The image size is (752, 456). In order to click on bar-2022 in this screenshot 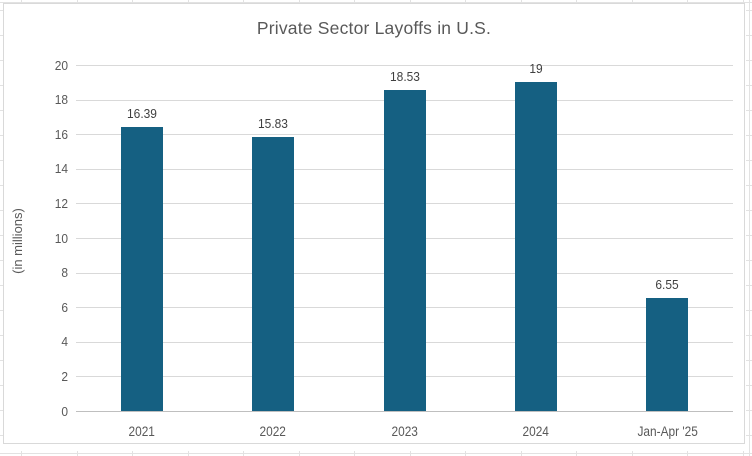, I will do `click(273, 274)`.